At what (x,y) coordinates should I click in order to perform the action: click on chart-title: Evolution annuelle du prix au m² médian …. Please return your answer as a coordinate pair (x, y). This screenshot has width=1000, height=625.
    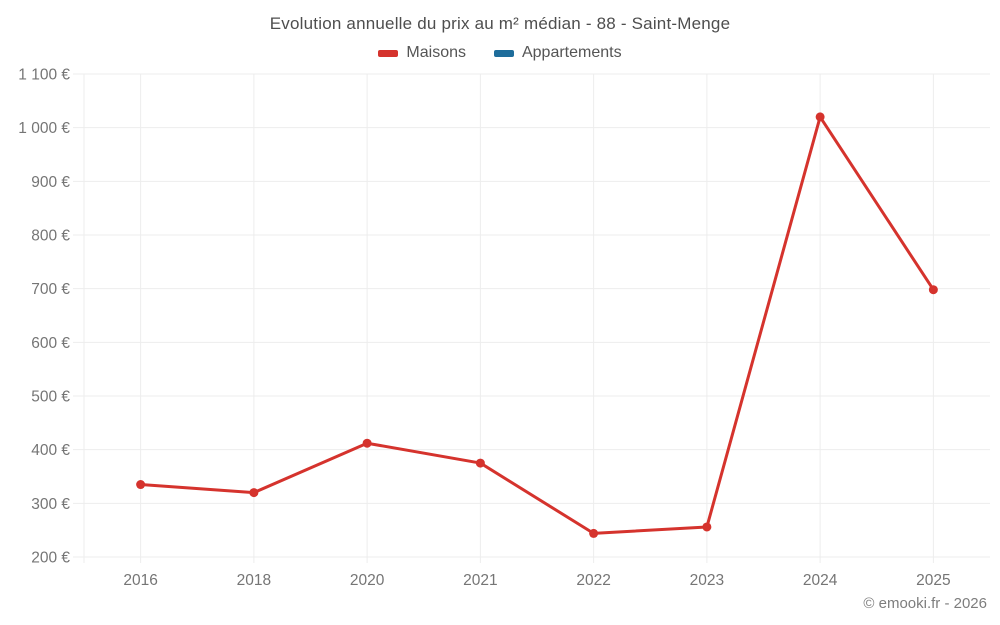
    Looking at the image, I should click on (500, 23).